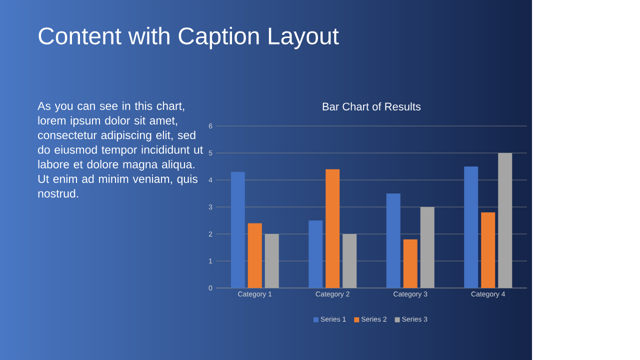 The width and height of the screenshot is (640, 360). What do you see at coordinates (371, 106) in the screenshot?
I see `chart-title: Bar Chart of Results` at bounding box center [371, 106].